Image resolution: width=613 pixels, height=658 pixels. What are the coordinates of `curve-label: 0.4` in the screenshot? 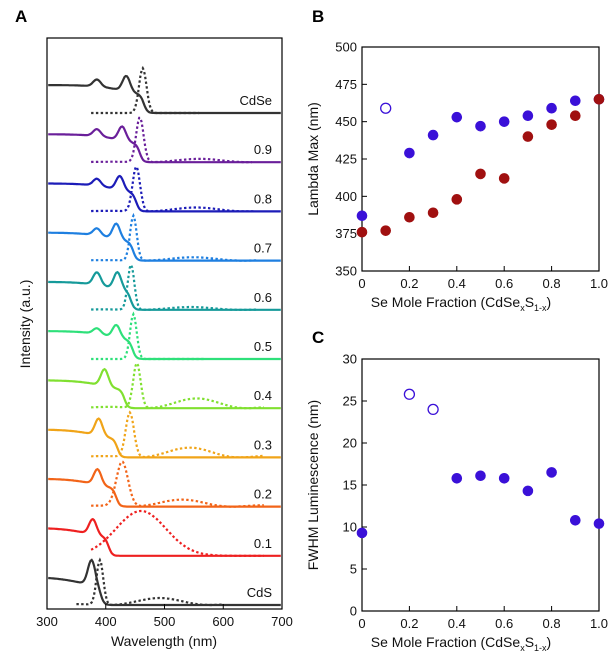 It's located at (263, 395).